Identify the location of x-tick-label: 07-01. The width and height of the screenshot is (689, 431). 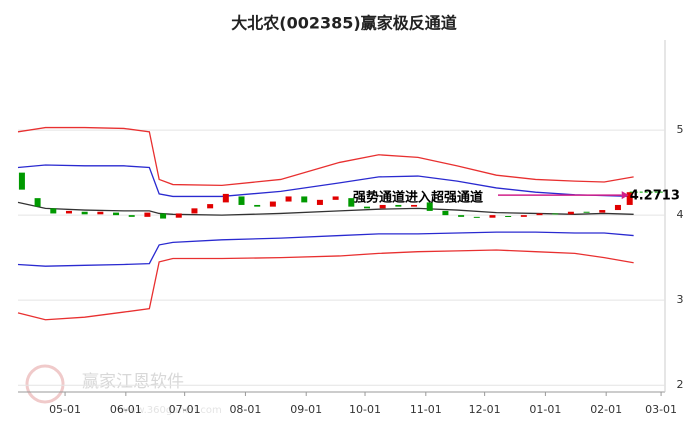
(185, 409).